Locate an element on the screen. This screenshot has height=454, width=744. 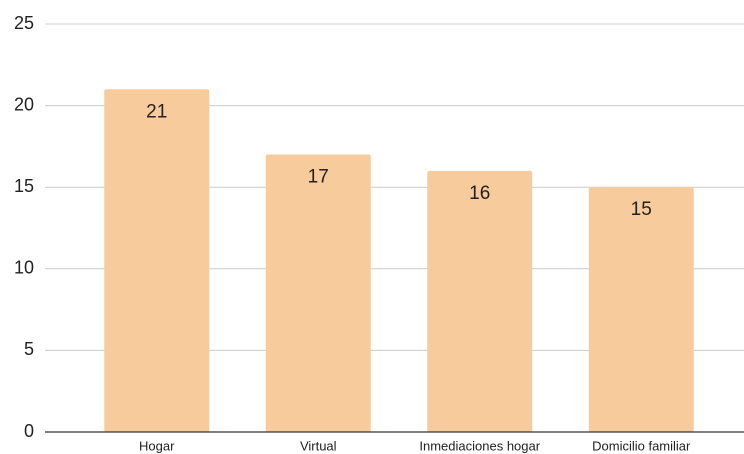
y-tick-label: 10 is located at coordinates (24, 268).